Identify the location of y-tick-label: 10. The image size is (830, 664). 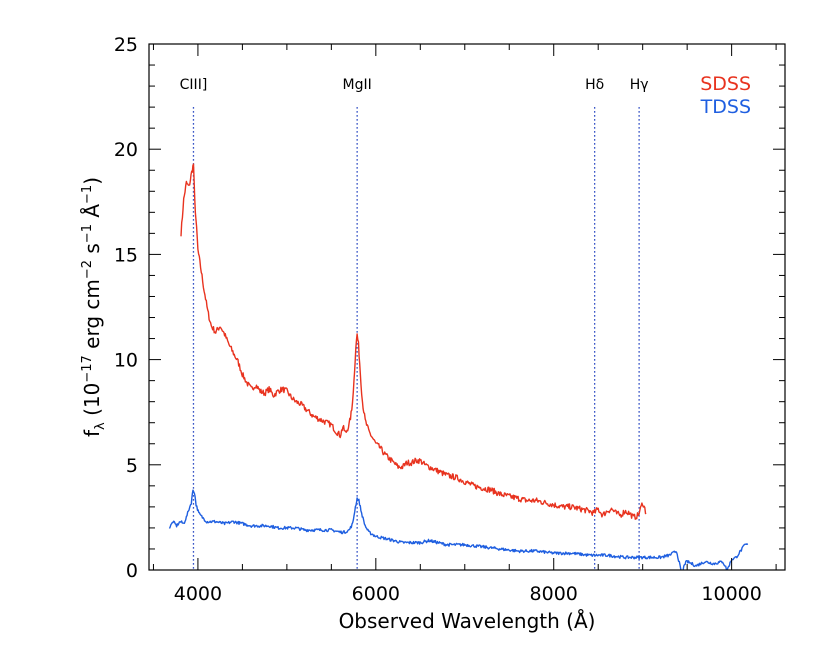
(126, 361).